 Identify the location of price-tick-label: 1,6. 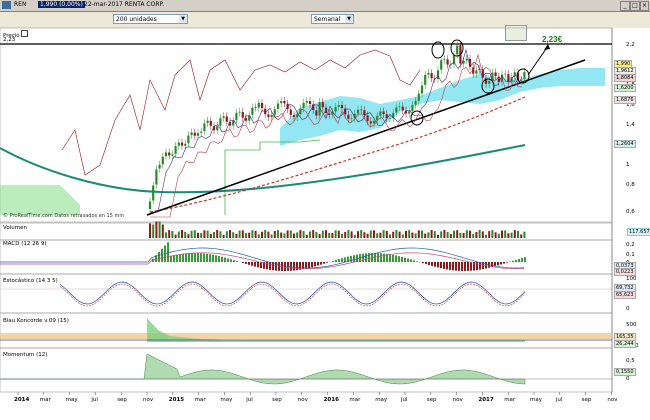
(630, 105).